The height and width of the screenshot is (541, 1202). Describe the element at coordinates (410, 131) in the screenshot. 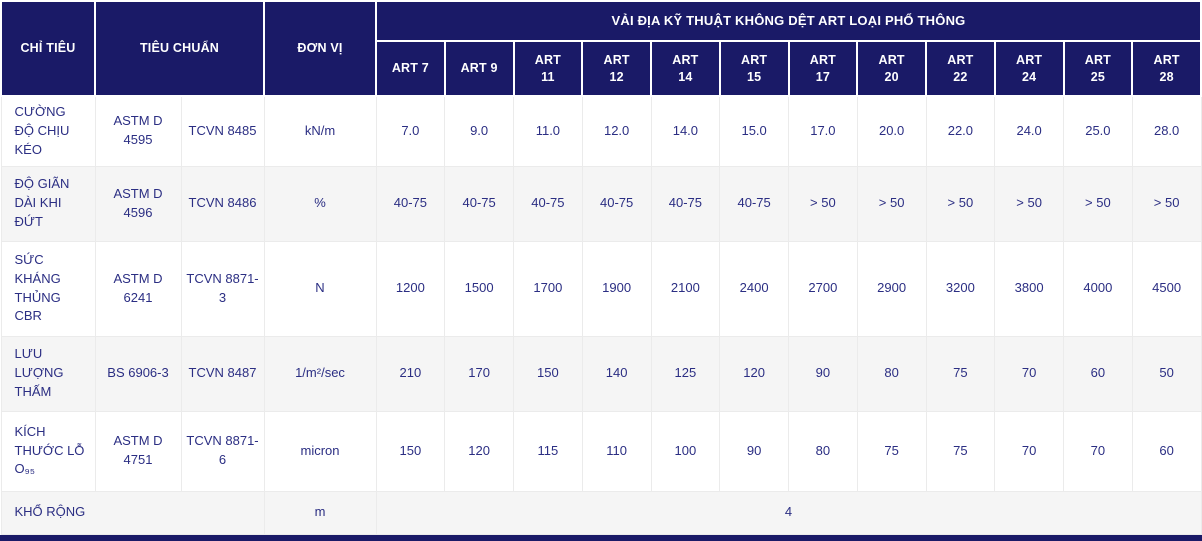

I see `value-cell: 7.0` at that location.